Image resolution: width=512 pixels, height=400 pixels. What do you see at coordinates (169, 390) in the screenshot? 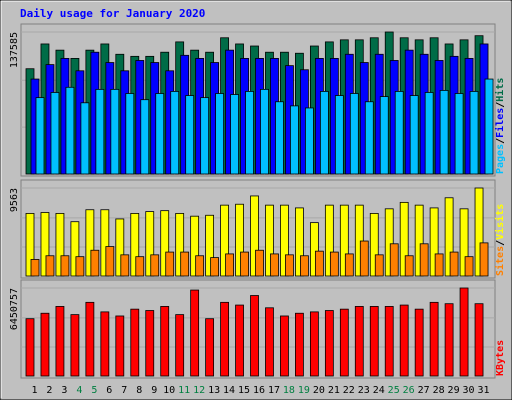
I see `x-tick-label: 10` at bounding box center [169, 390].